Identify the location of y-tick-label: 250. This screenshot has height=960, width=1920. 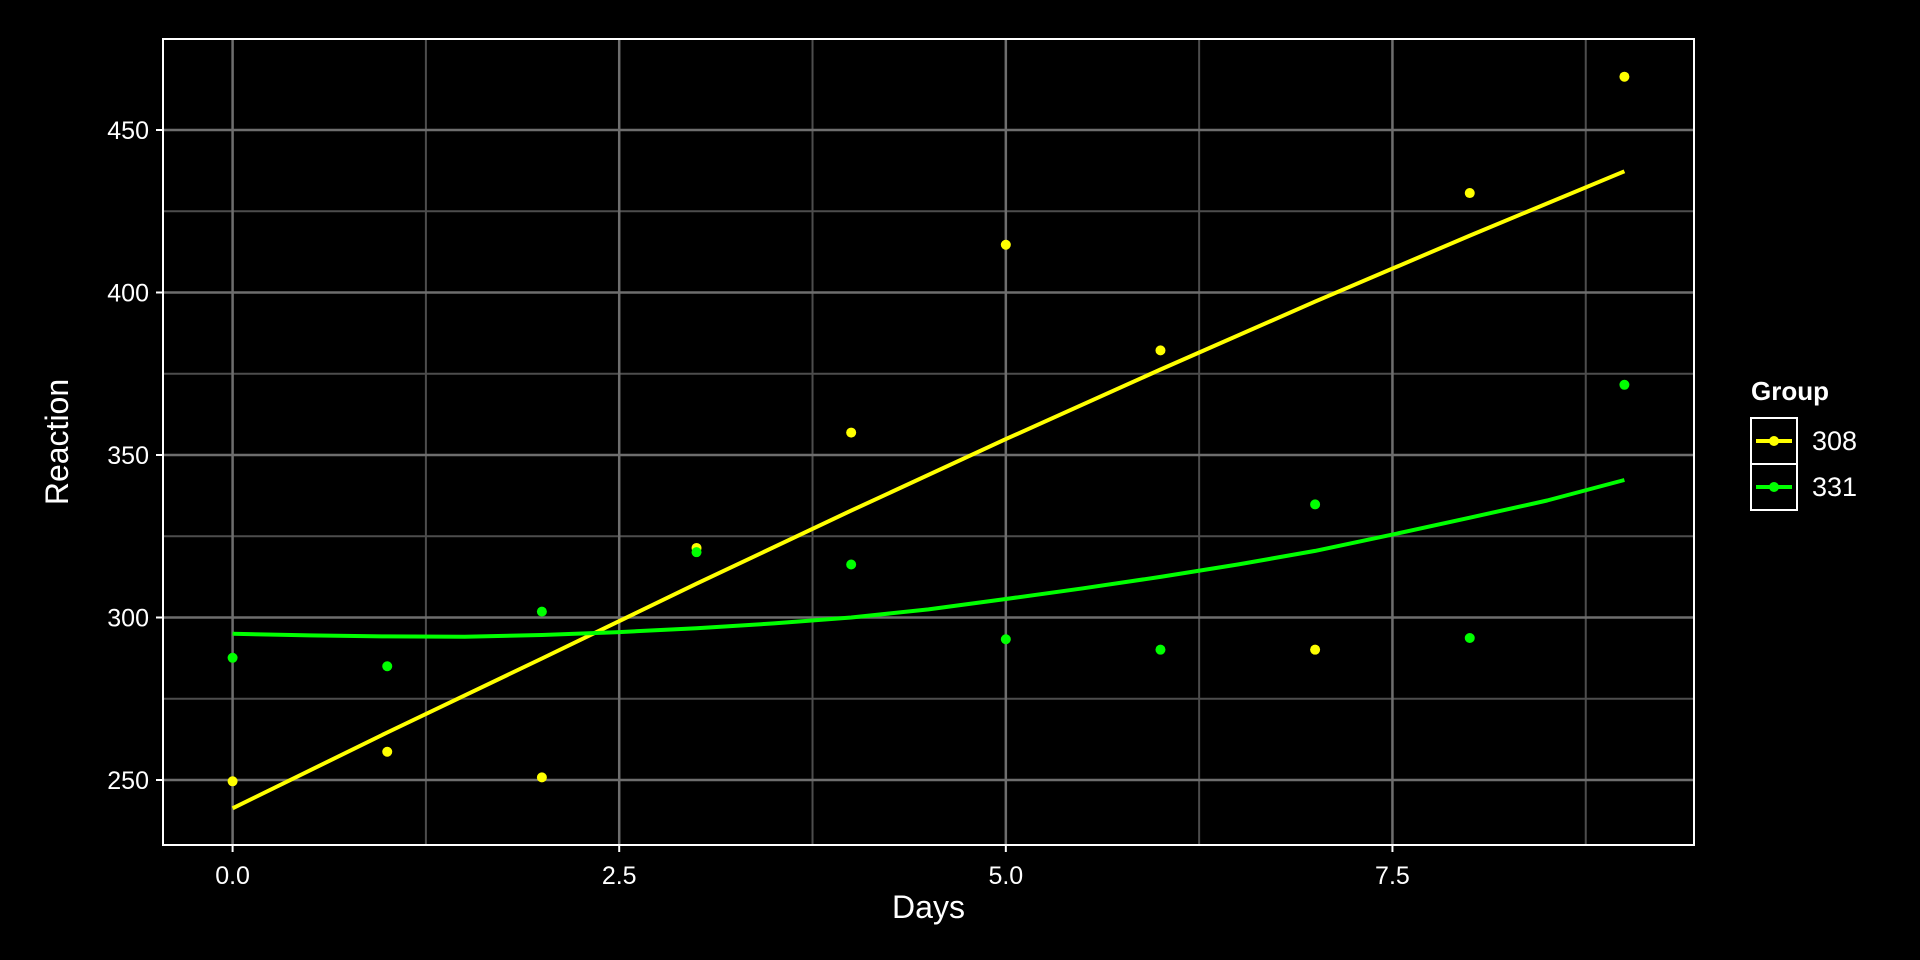
(128, 781).